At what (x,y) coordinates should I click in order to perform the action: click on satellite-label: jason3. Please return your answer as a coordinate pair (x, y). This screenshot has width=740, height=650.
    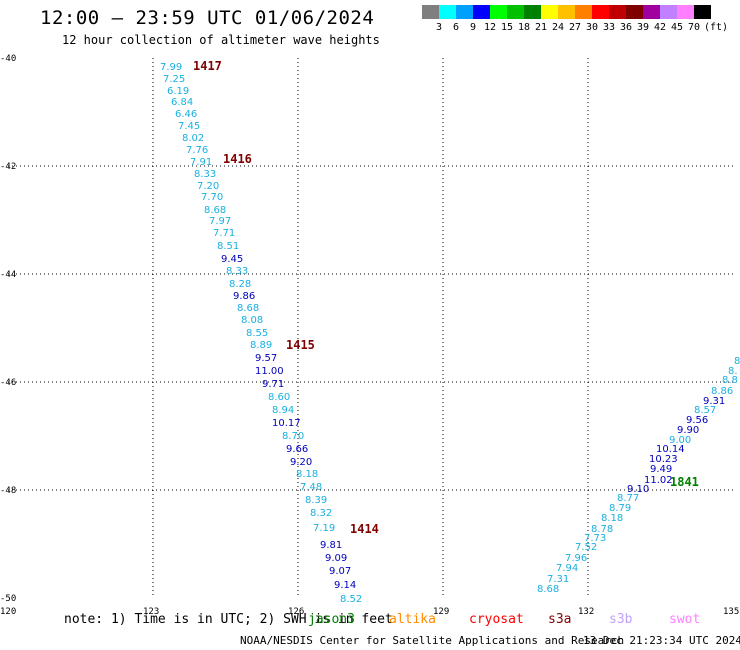
    Looking at the image, I should click on (331, 619).